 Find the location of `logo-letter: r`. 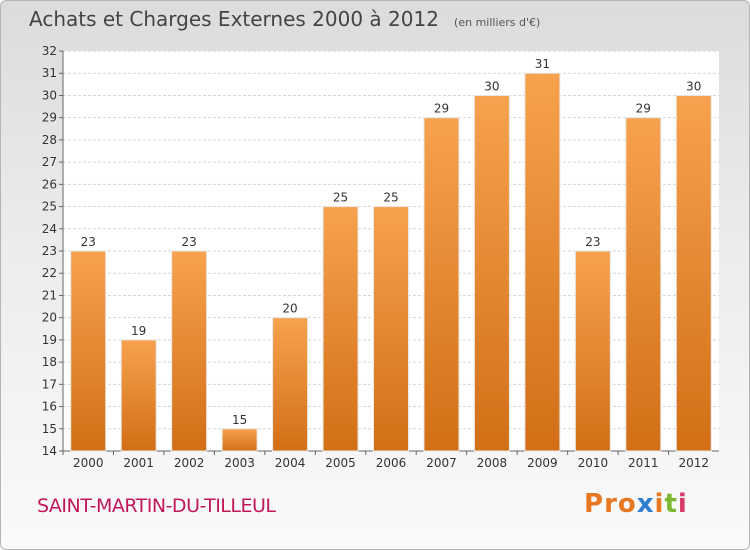

logo-letter: r is located at coordinates (611, 504).